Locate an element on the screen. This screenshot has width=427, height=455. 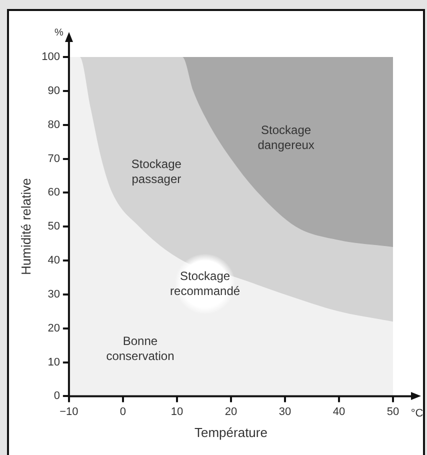
annotation: Stockage recommandé is located at coordinates (205, 284).